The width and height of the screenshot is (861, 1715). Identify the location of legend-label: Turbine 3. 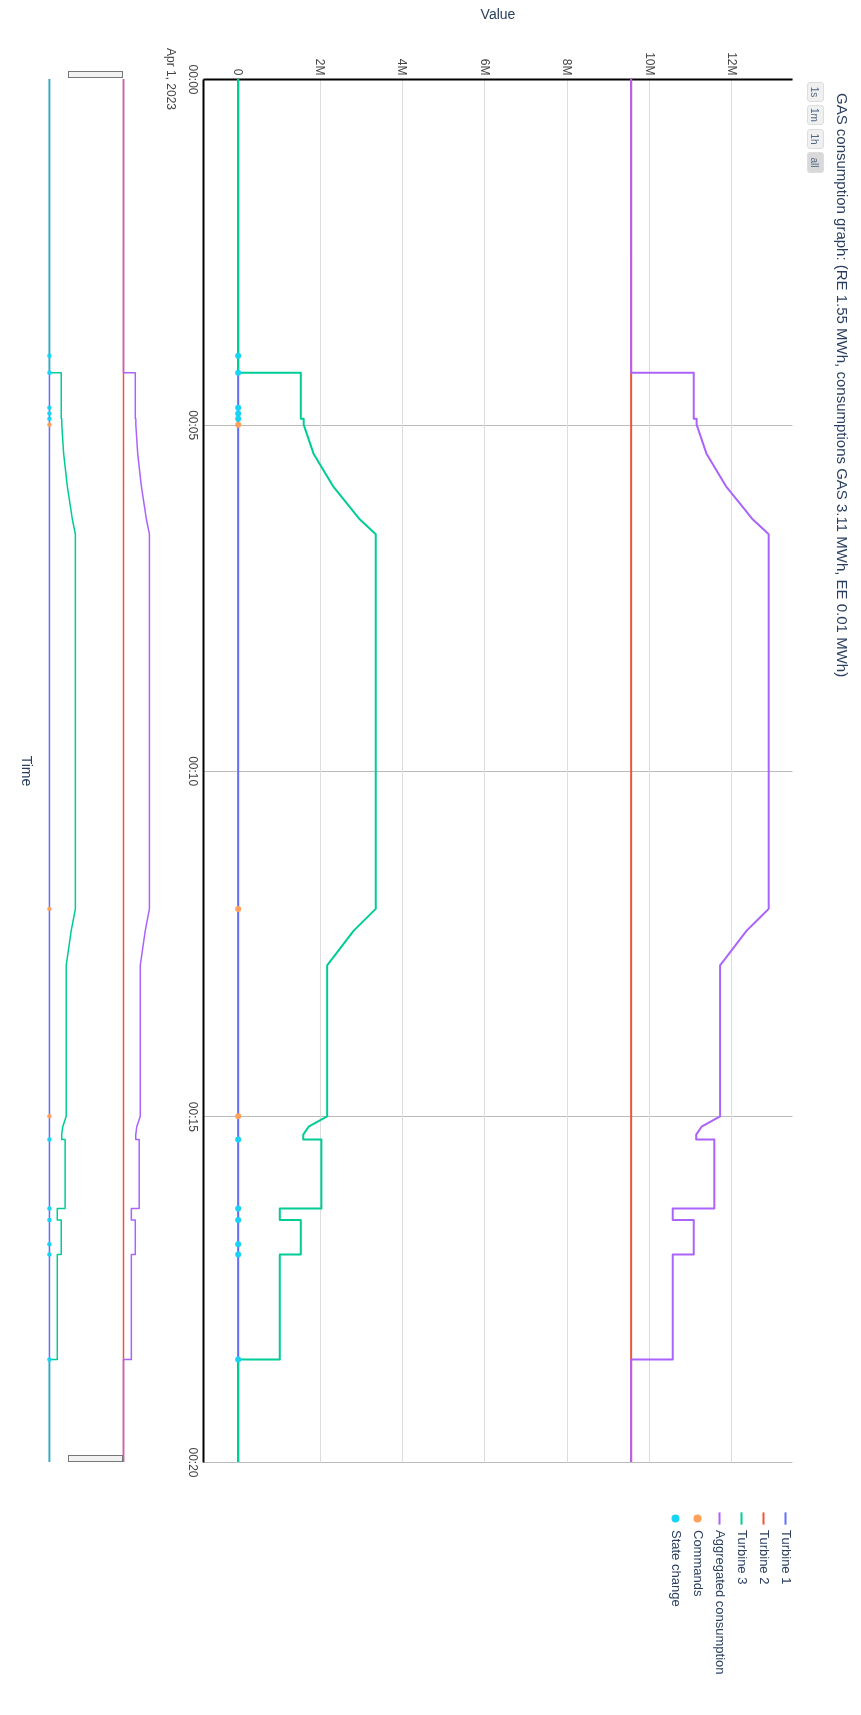
(742, 1557).